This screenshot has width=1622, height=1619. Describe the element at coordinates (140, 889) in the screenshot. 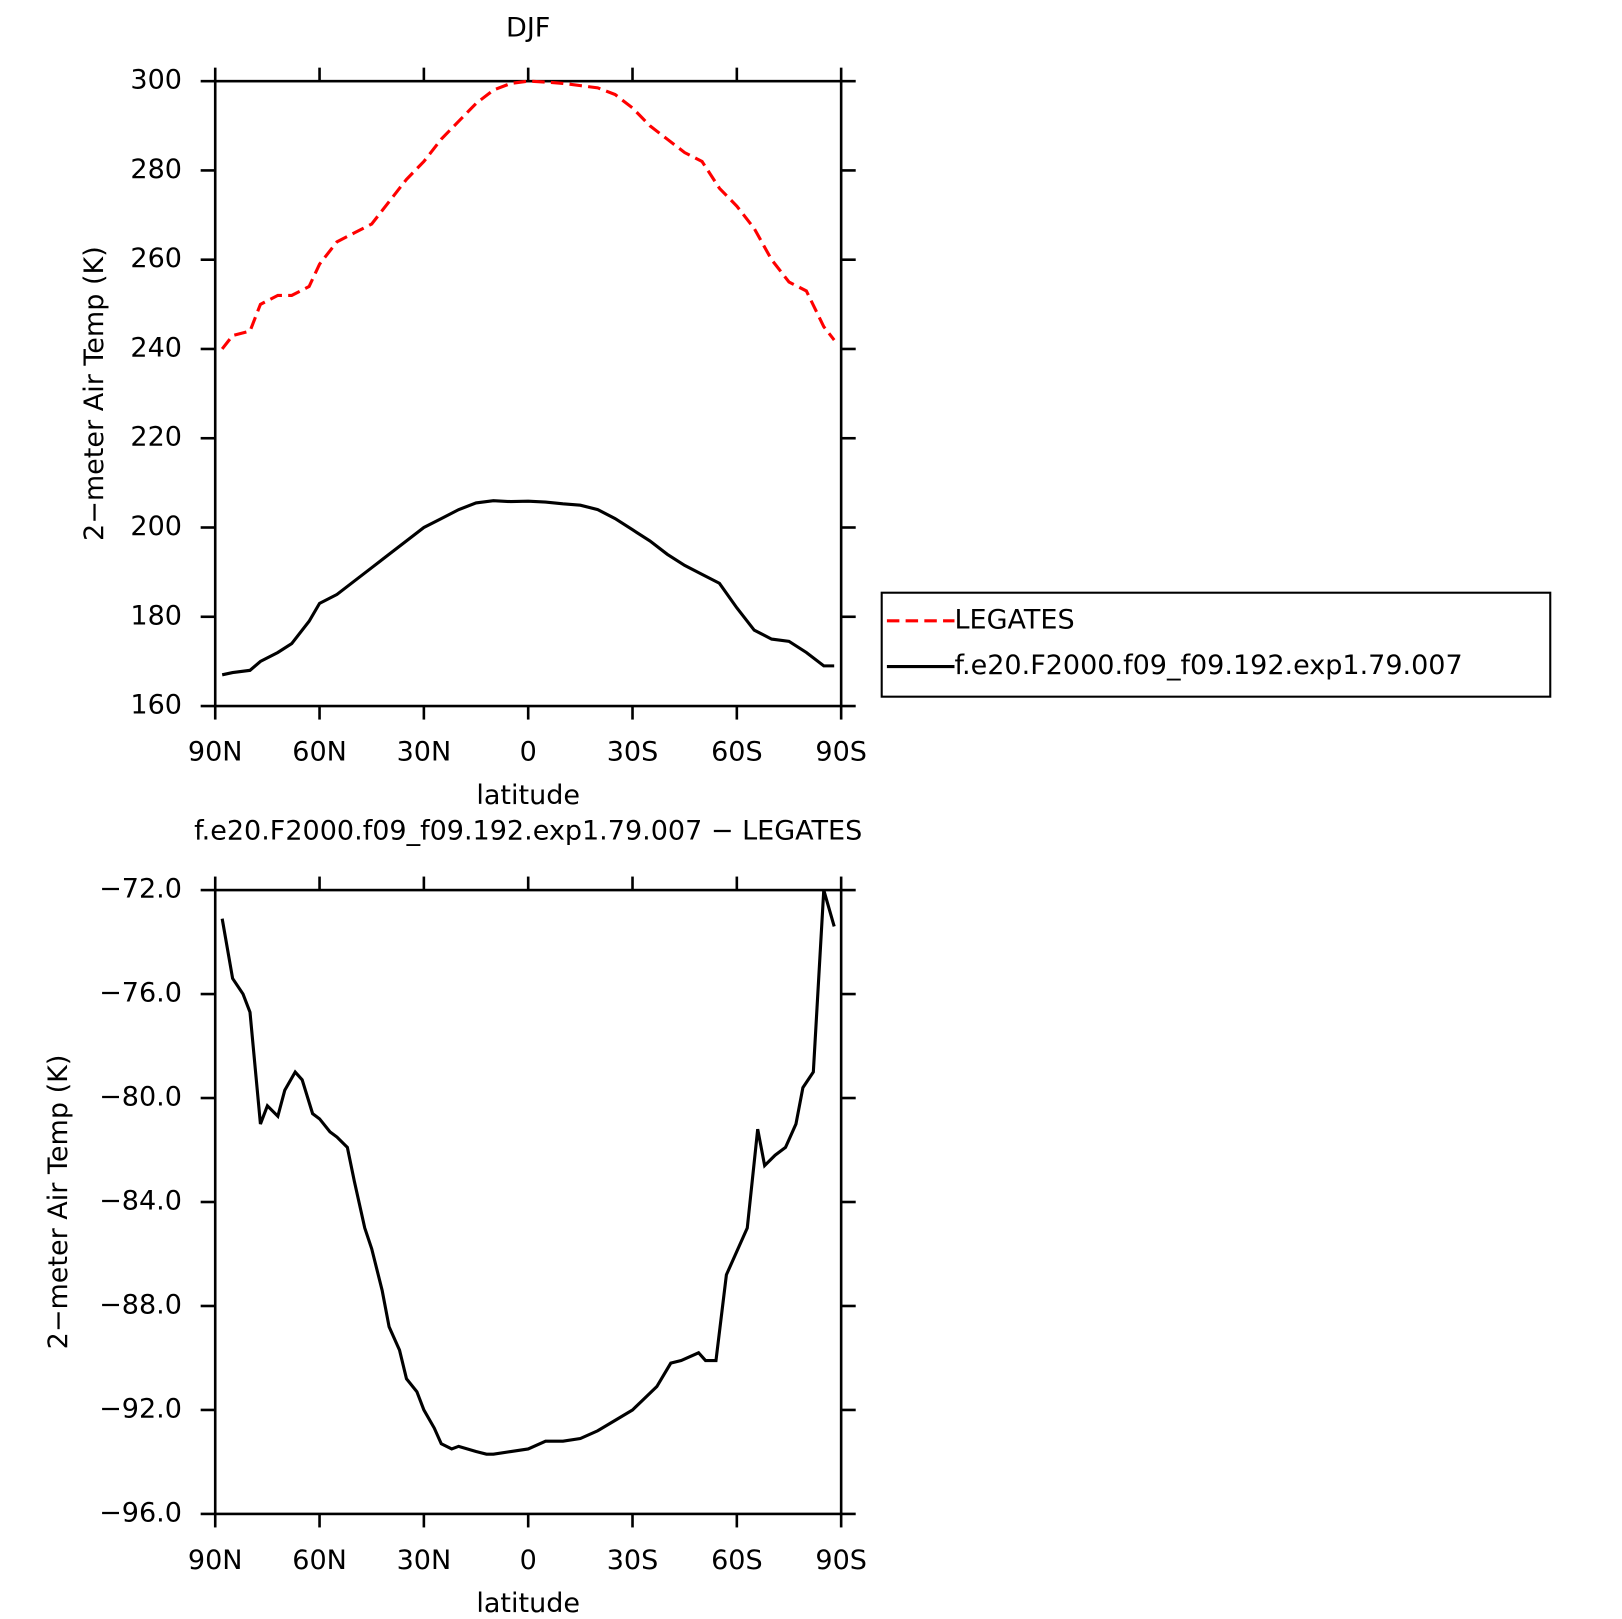

I see `y-tick-label: −72.0` at that location.